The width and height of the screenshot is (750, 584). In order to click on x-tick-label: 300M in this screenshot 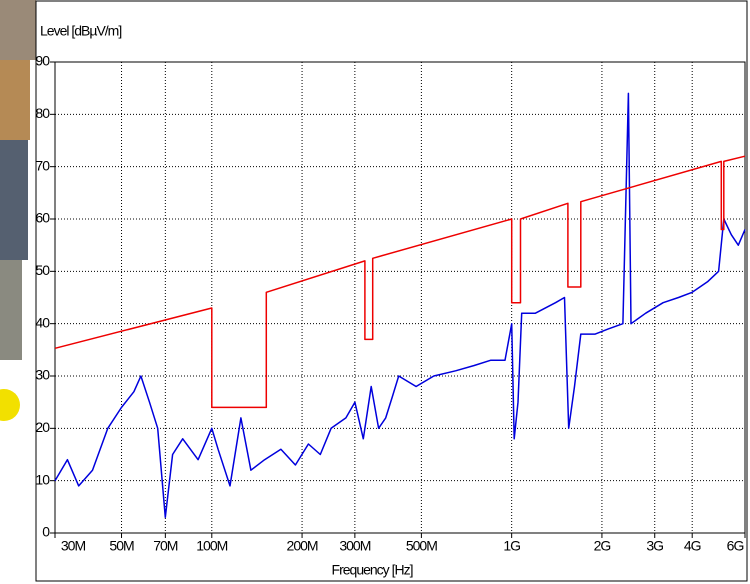, I will do `click(354, 546)`.